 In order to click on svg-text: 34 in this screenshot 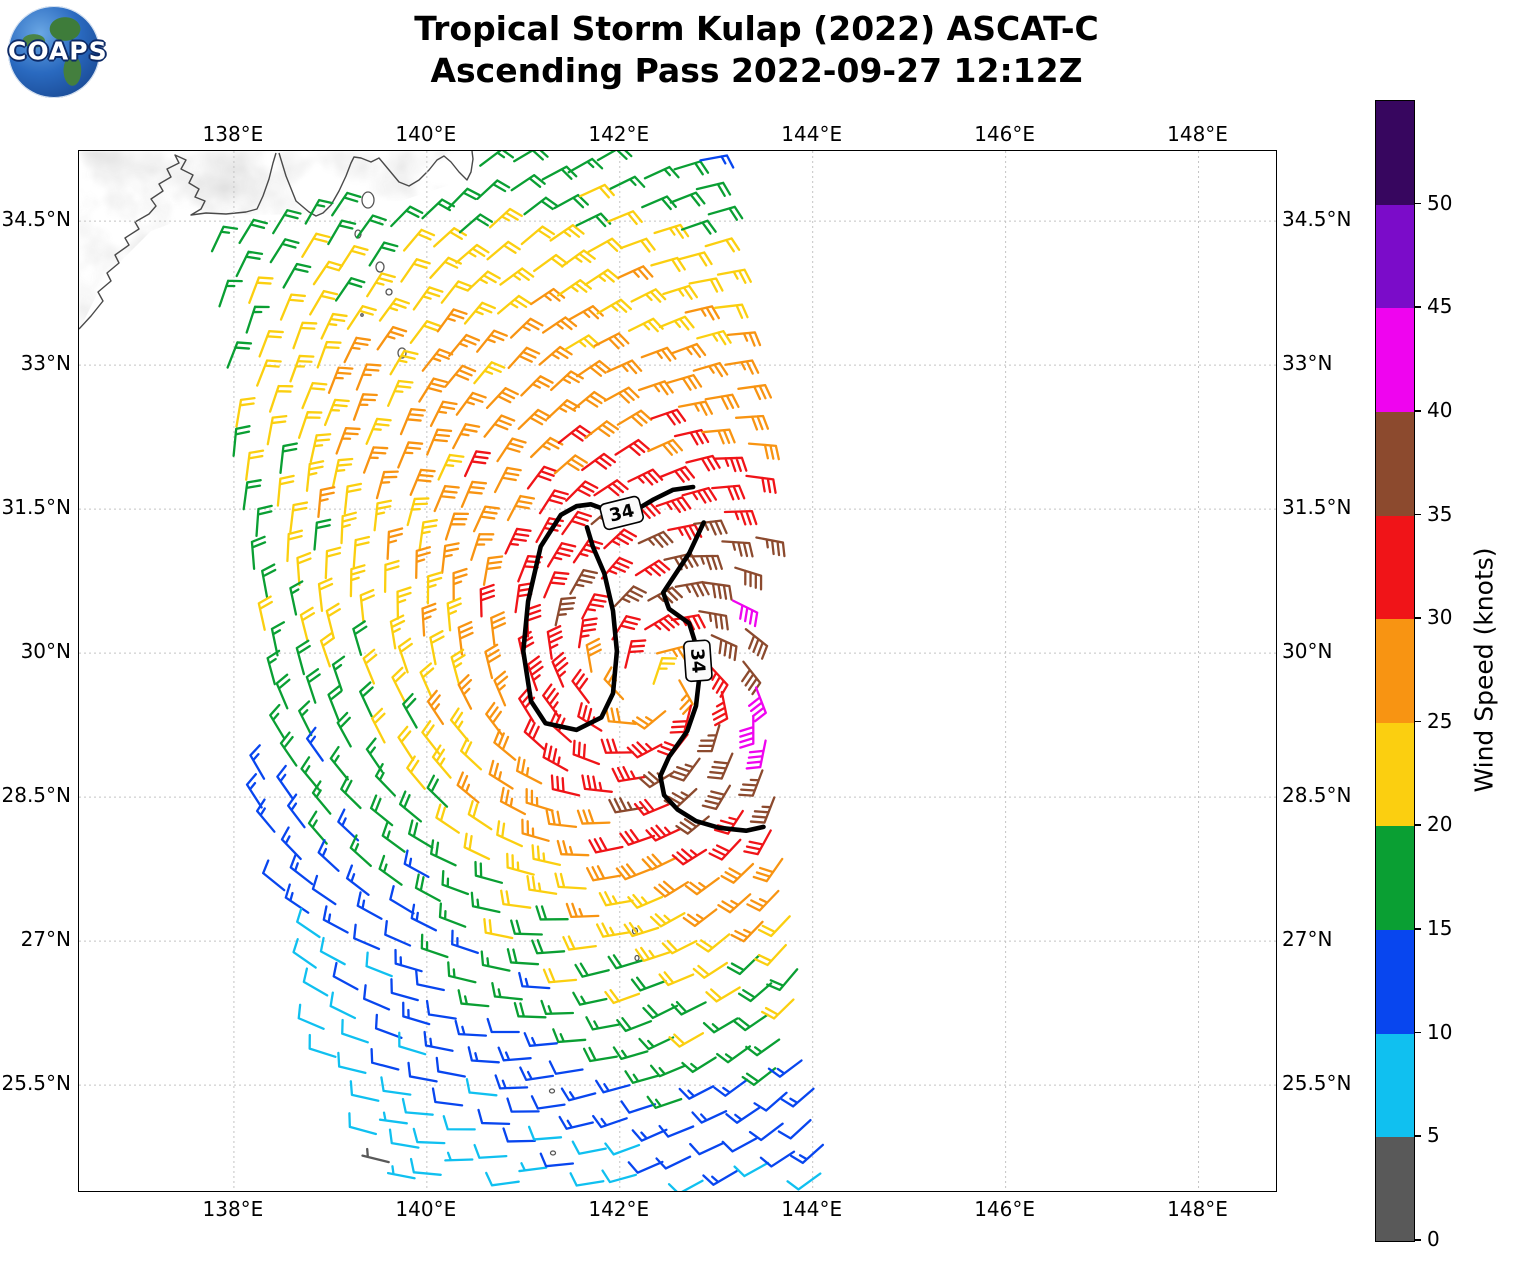, I will do `click(697, 661)`.